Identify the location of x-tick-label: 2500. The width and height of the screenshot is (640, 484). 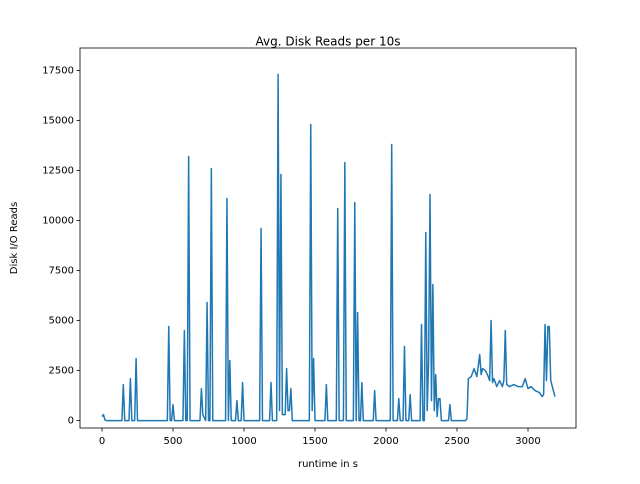
(456, 441).